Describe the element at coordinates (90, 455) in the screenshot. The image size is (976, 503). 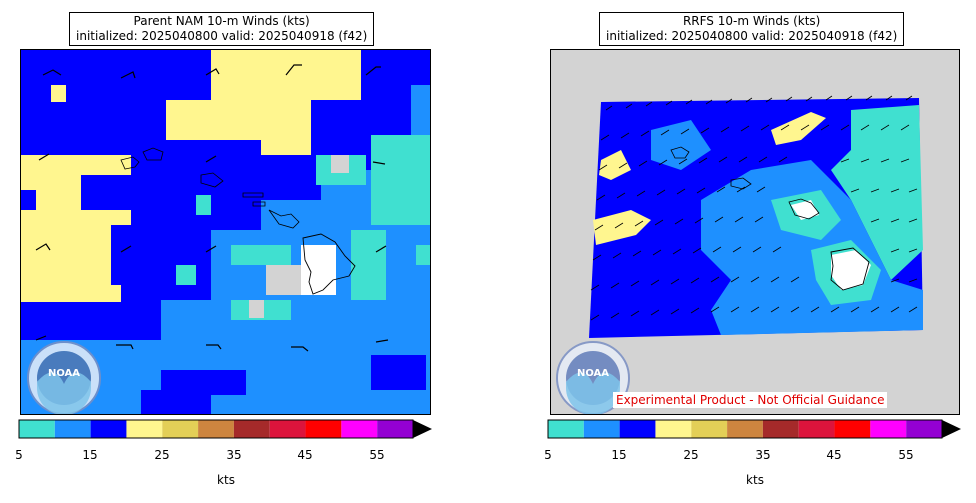
I see `left-tick-15: 15` at that location.